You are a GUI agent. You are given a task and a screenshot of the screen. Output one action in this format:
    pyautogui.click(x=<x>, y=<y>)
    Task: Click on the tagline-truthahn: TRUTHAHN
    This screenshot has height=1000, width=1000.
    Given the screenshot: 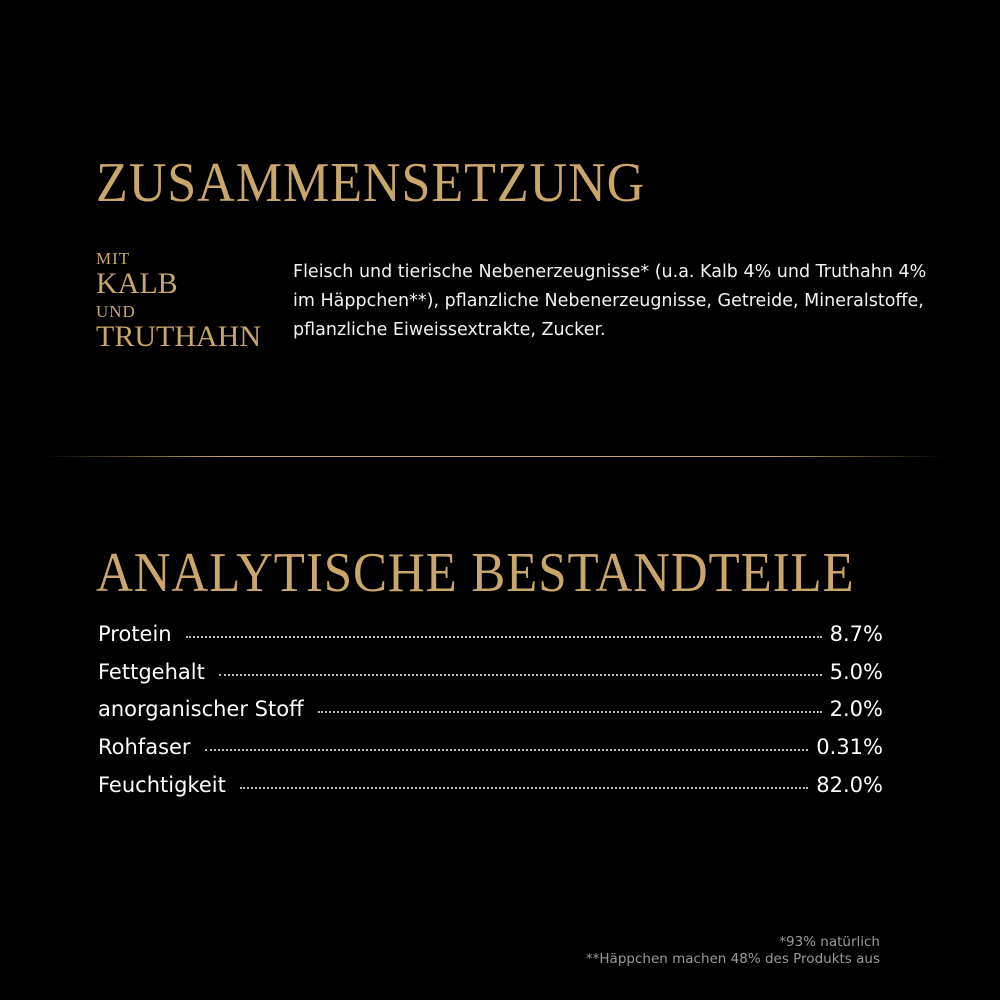 What is the action you would take?
    pyautogui.click(x=178, y=336)
    